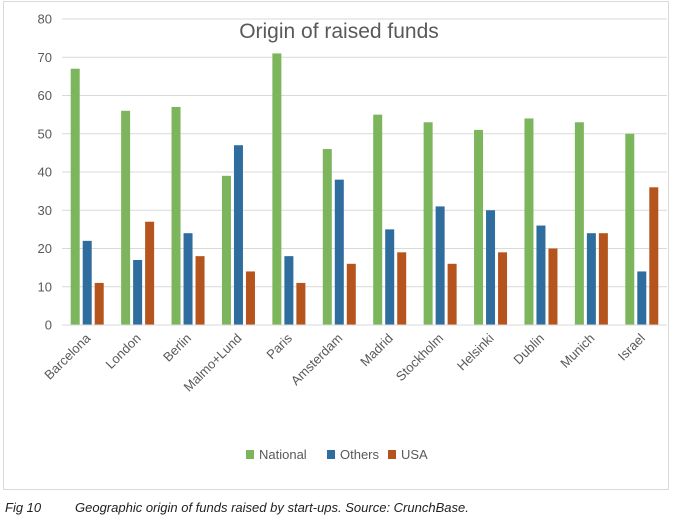 This screenshot has height=522, width=674. What do you see at coordinates (289, 290) in the screenshot?
I see `bar-others-paris` at bounding box center [289, 290].